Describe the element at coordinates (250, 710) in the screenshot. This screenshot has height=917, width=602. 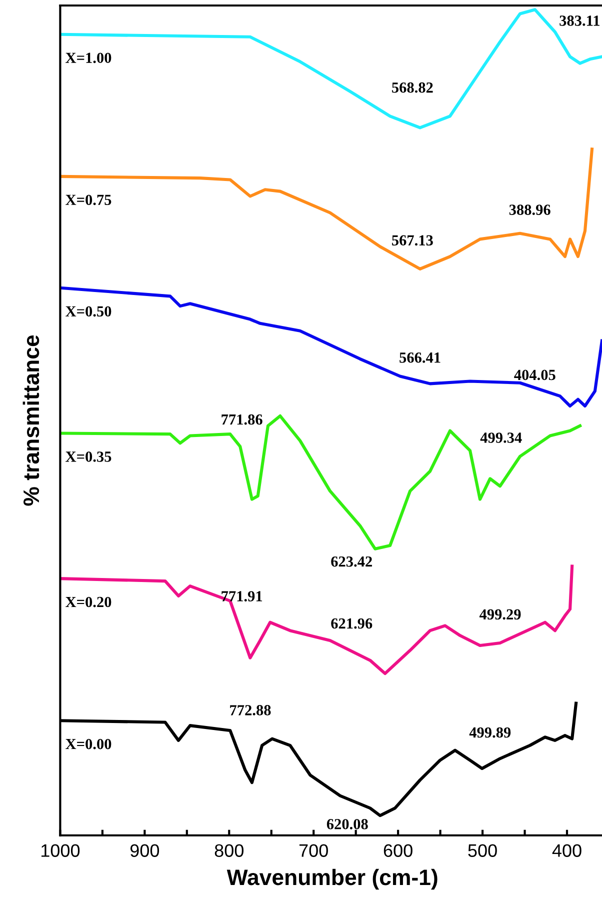
I see `annotation: 772.88` at that location.